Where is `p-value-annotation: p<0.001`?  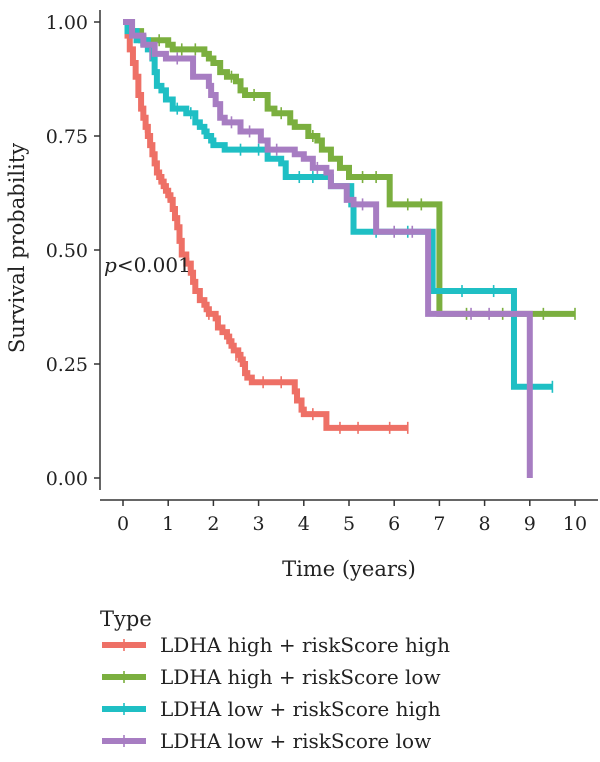
p-value-annotation: p<0.001 is located at coordinates (147, 265).